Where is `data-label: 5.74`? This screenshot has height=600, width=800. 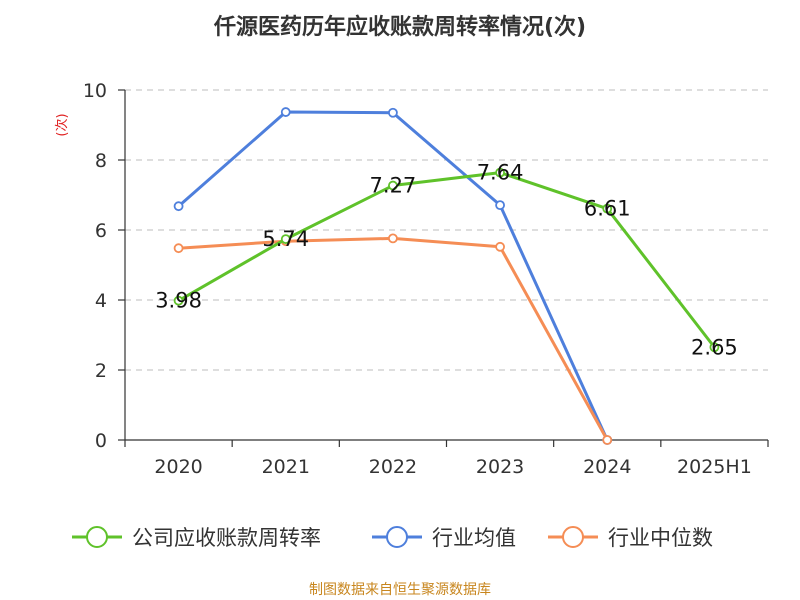 data-label: 5.74 is located at coordinates (285, 239).